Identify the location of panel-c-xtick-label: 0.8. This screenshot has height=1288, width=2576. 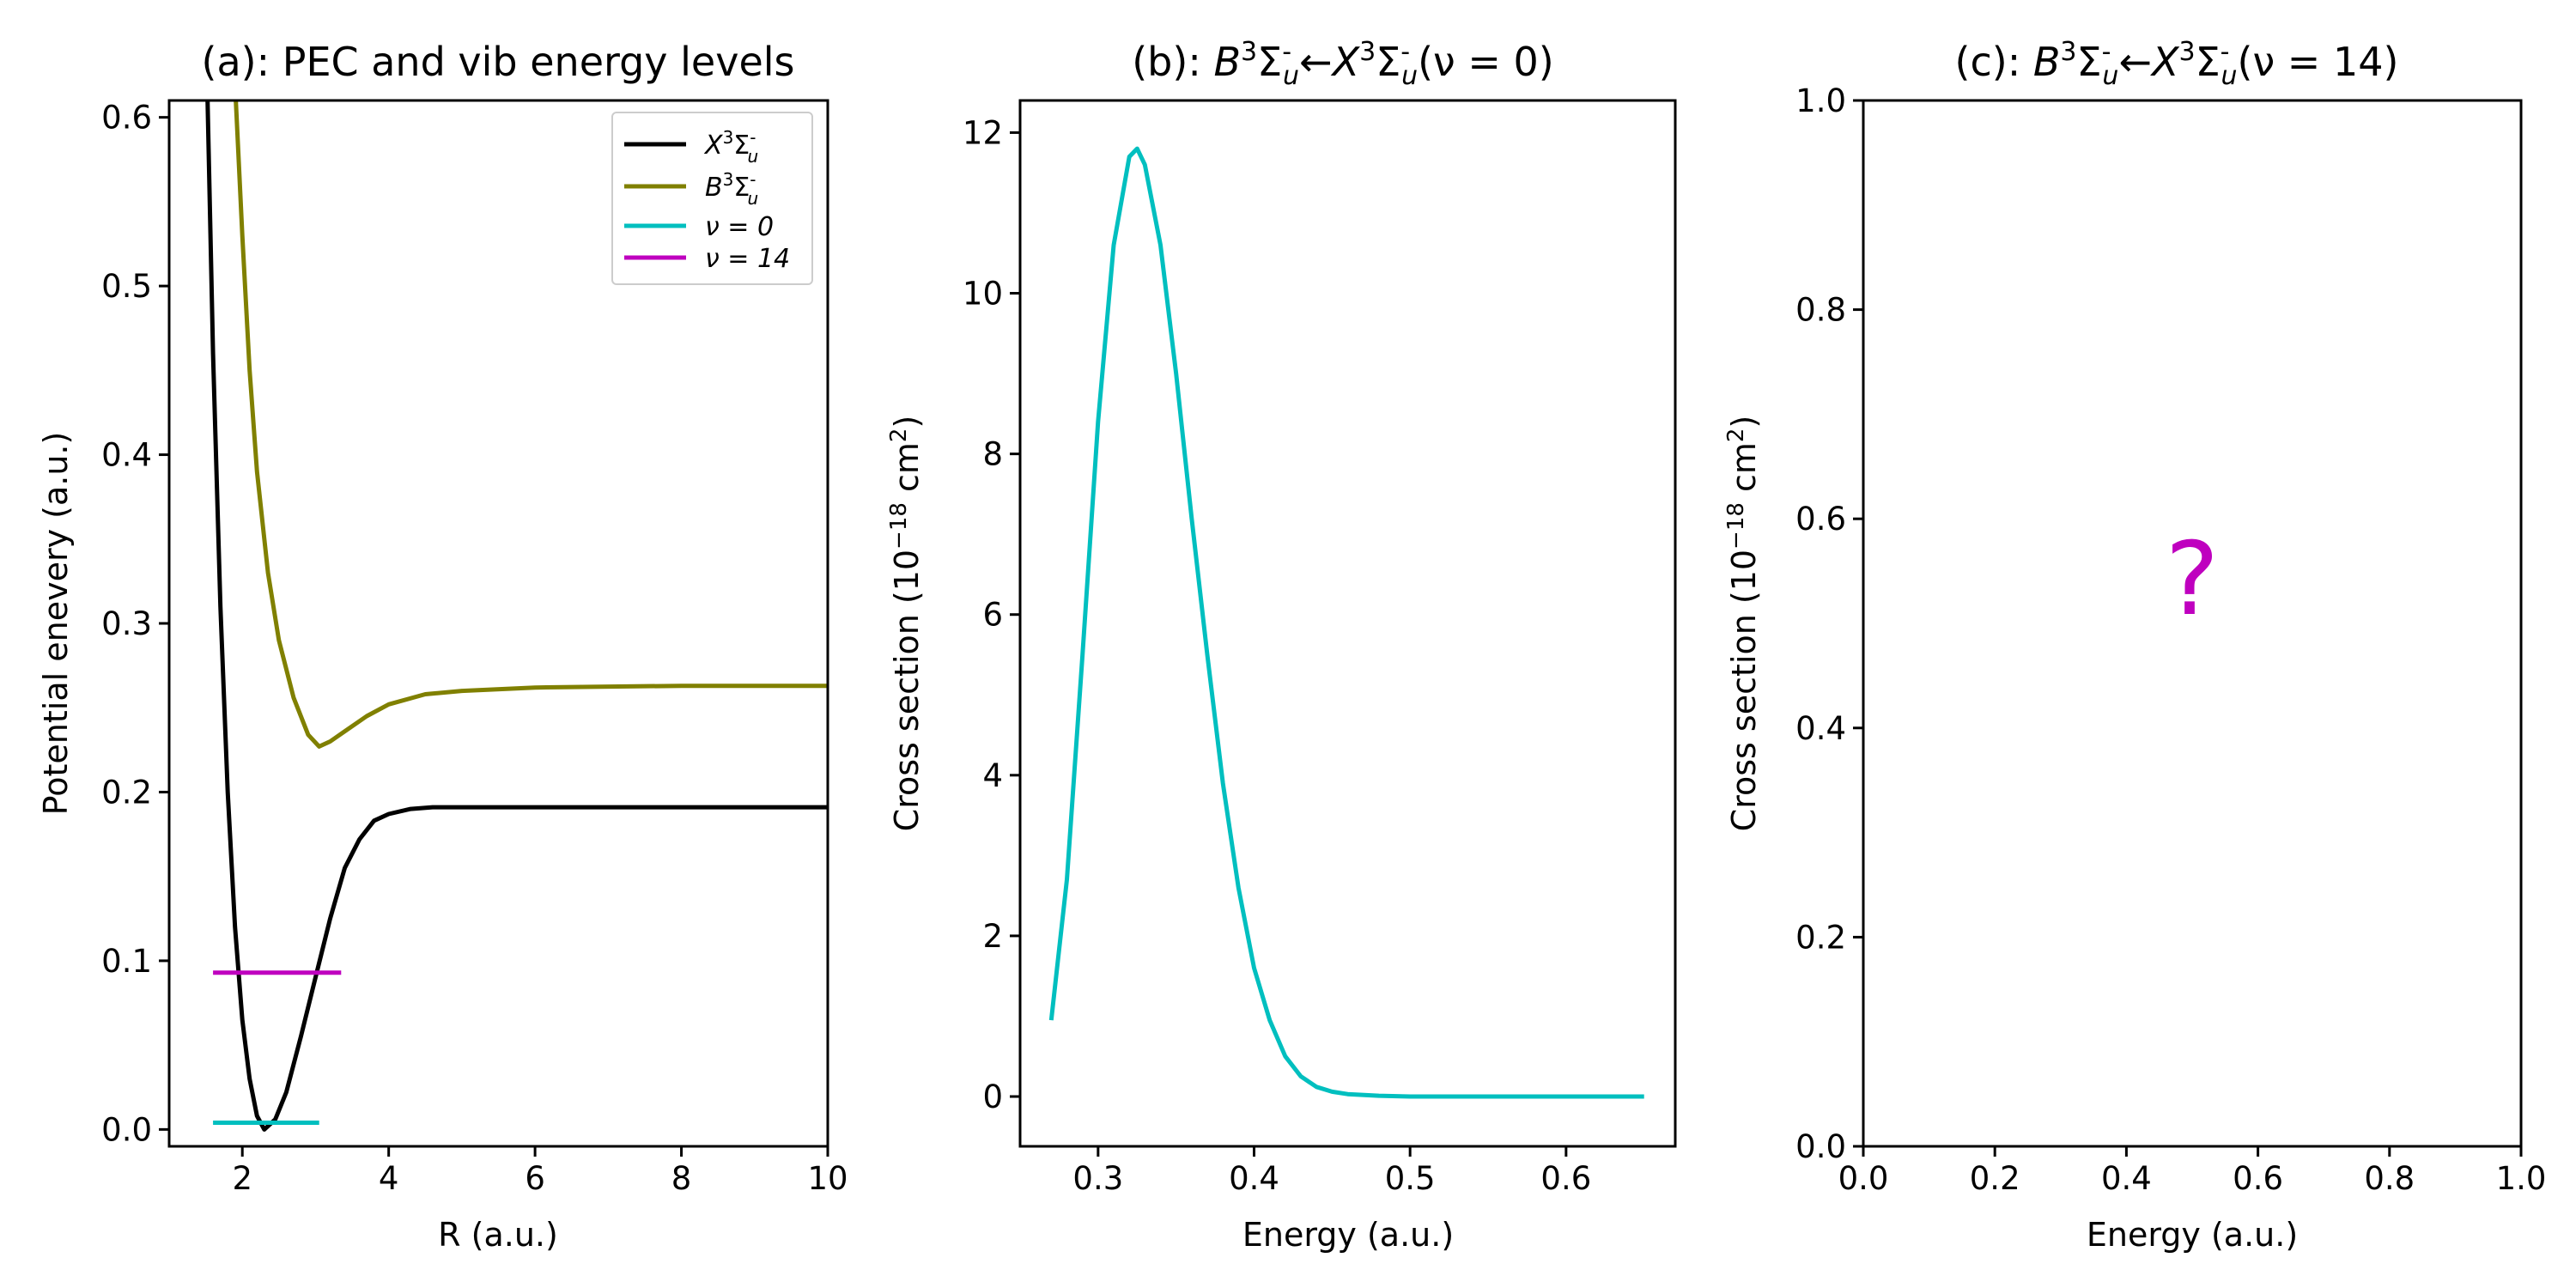
(2390, 1178).